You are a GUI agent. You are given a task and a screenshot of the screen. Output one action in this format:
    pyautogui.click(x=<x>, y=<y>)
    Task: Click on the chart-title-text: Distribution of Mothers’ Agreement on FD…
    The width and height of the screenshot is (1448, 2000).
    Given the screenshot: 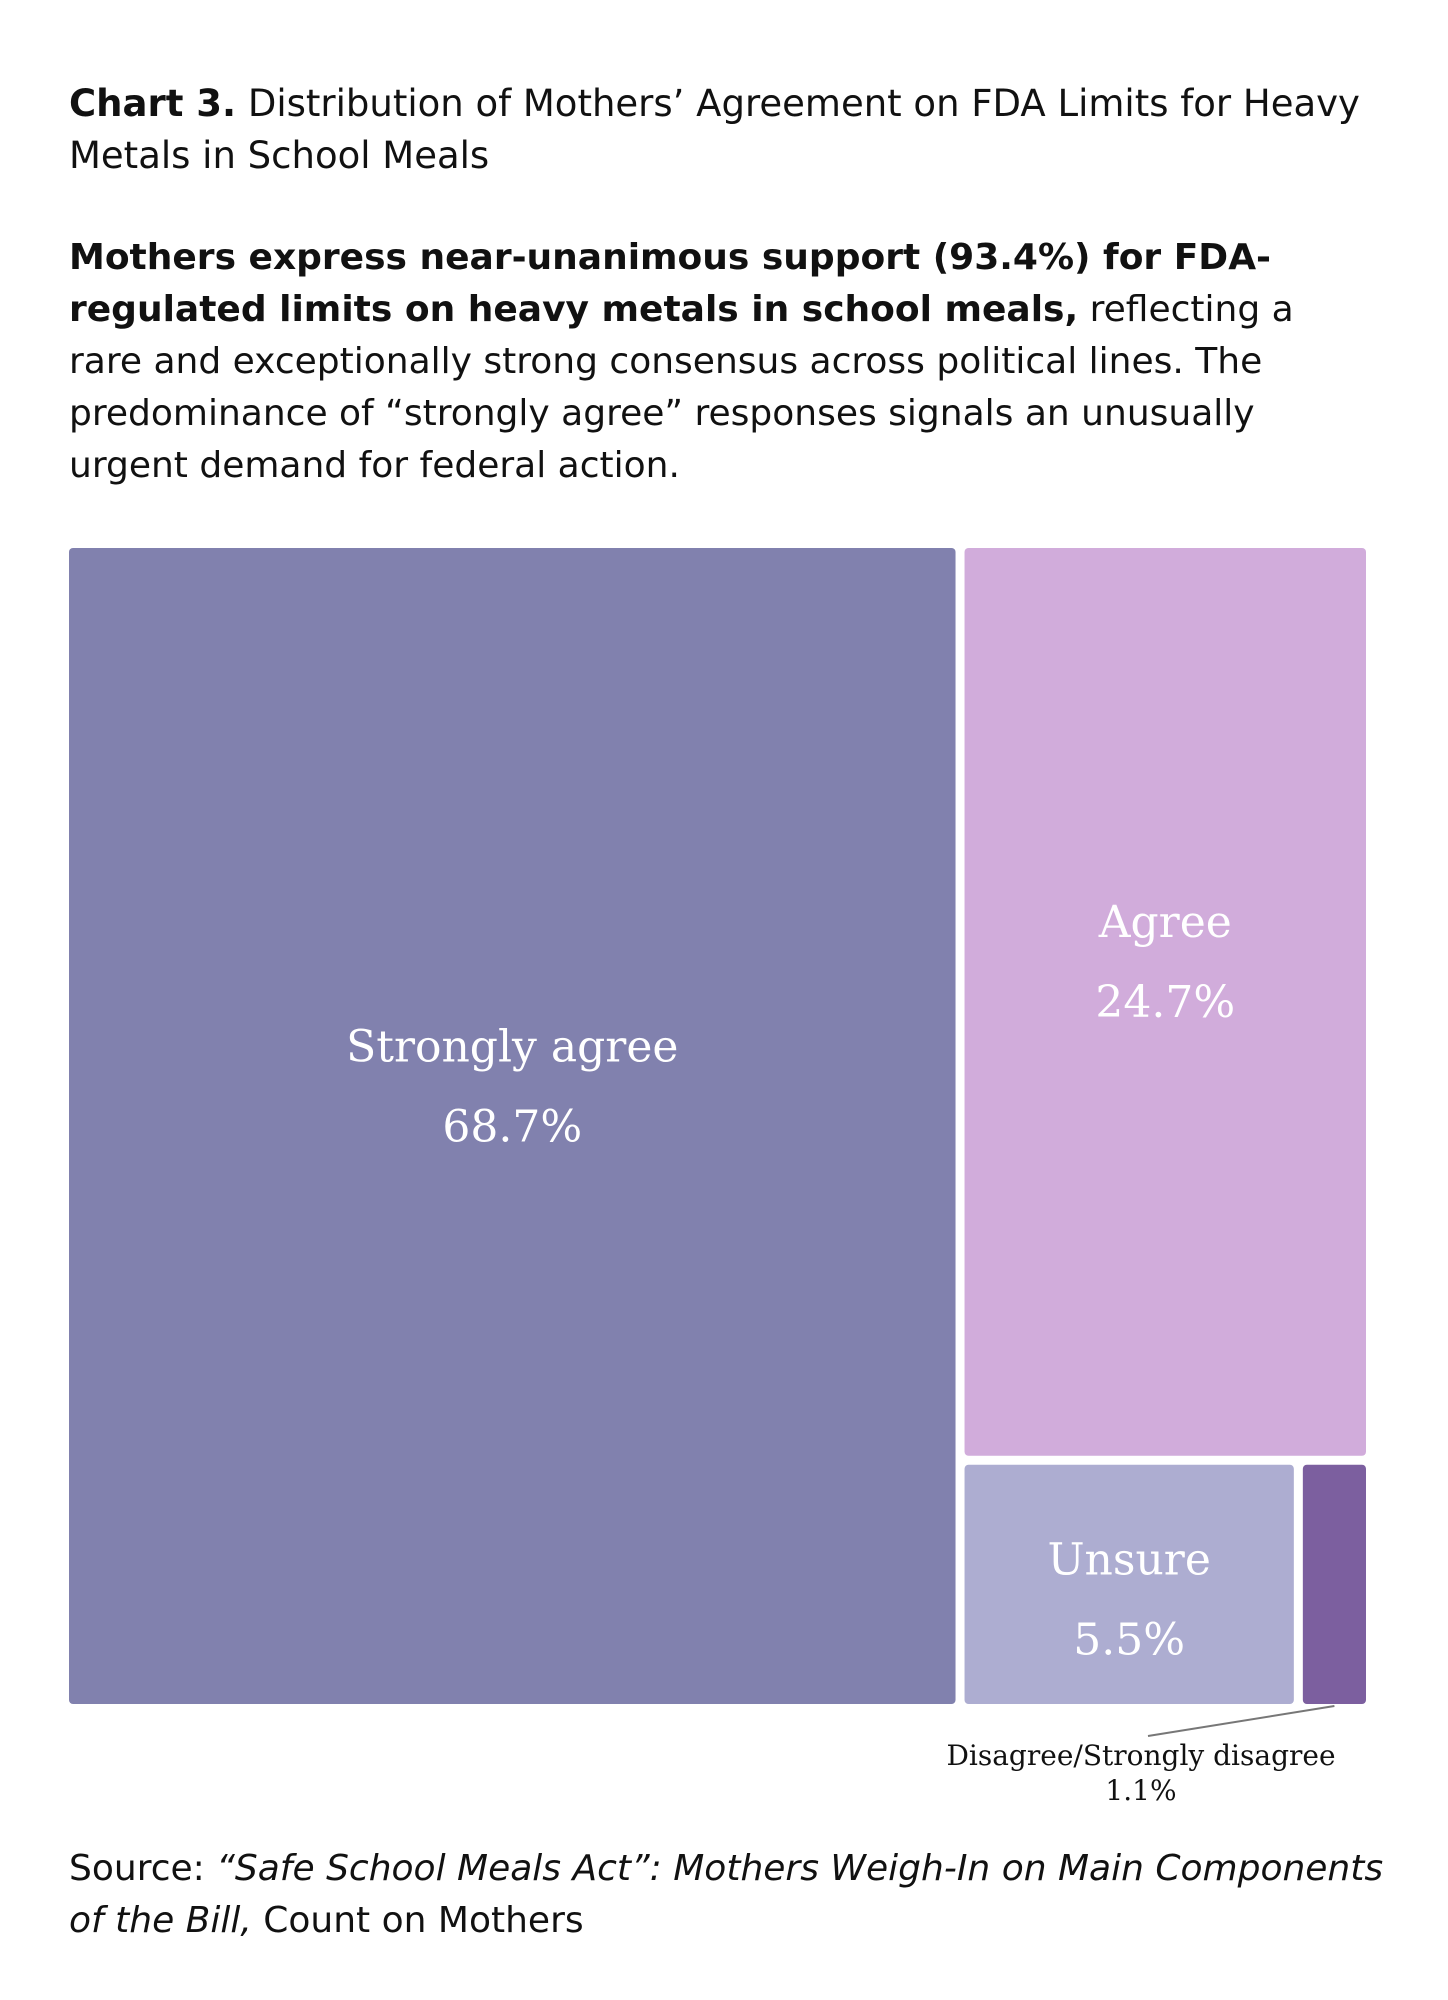 What is the action you would take?
    pyautogui.click(x=714, y=129)
    